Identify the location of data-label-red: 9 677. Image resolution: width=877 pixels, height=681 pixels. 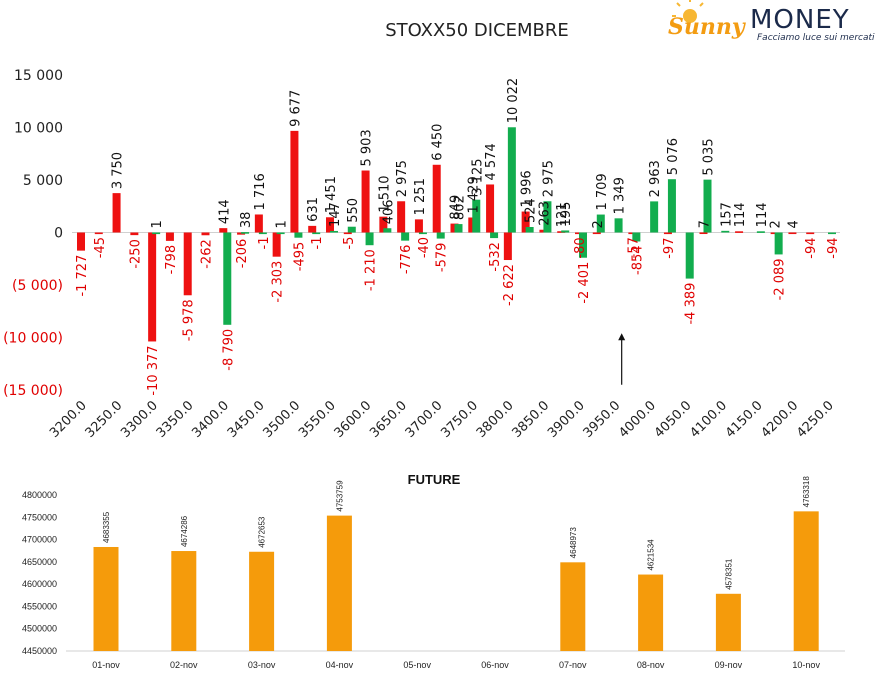
(295, 108).